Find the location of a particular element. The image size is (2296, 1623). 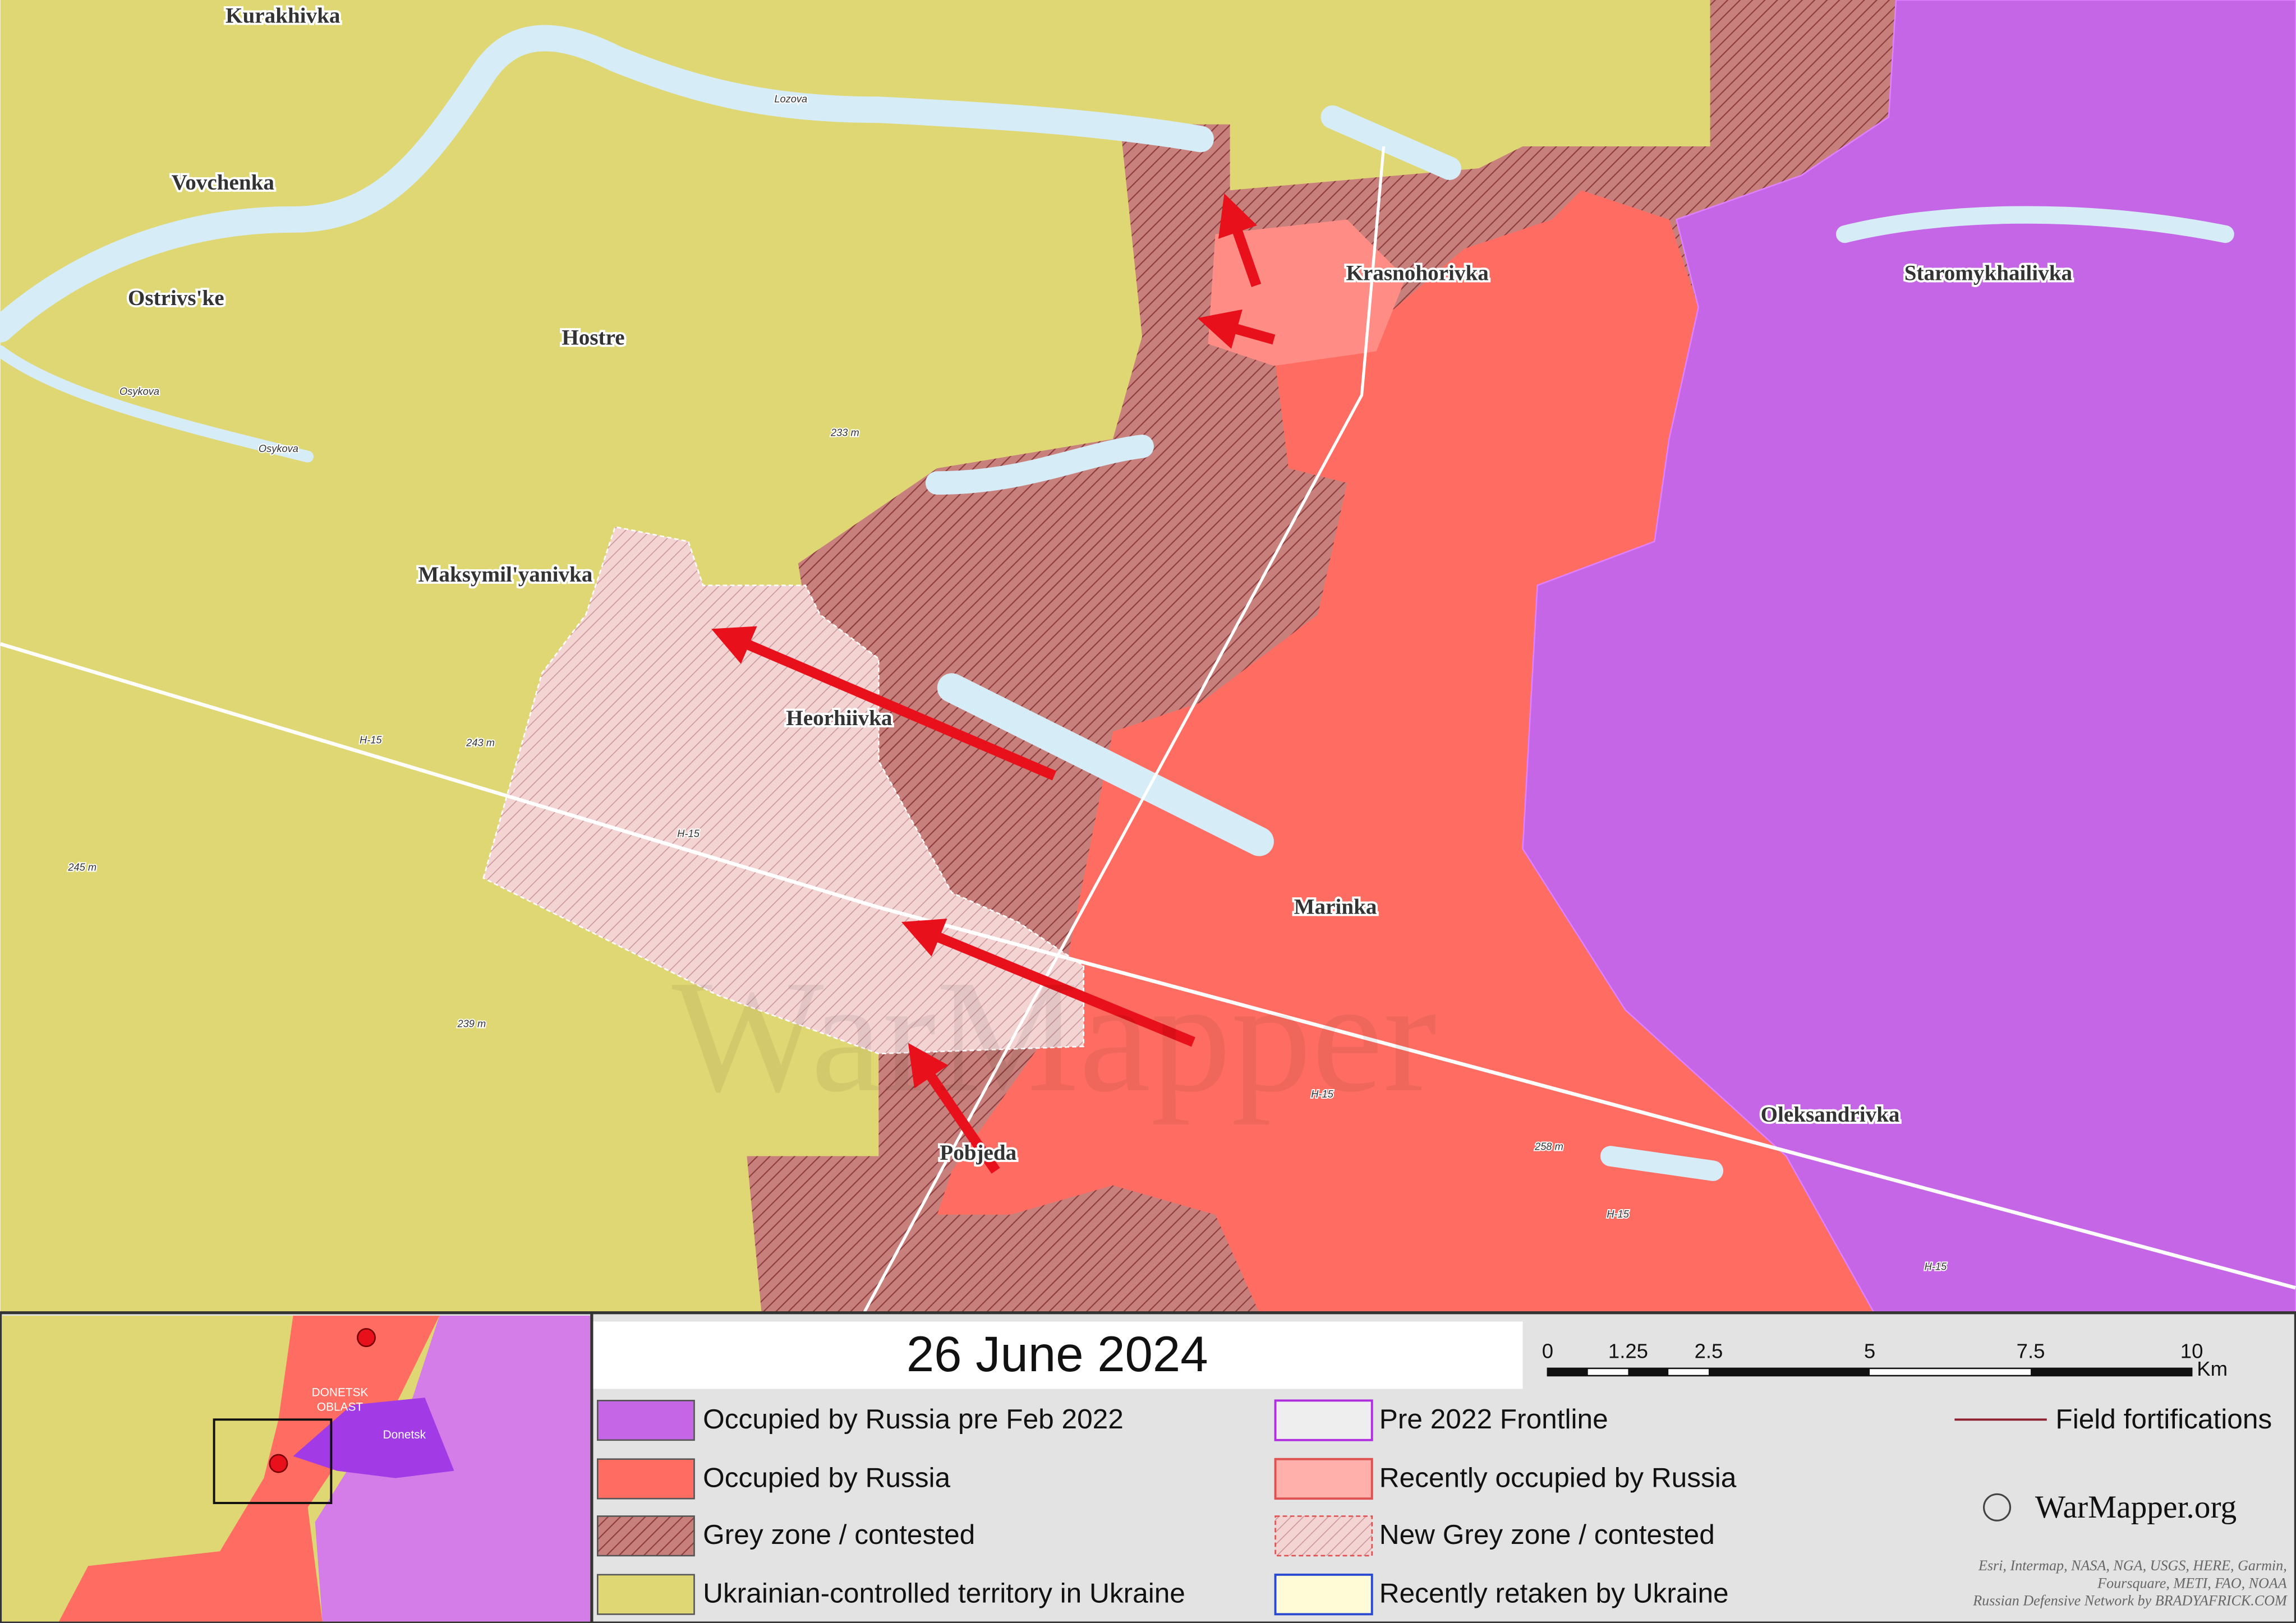

watermark: WarMapper is located at coordinates (1054, 1036).